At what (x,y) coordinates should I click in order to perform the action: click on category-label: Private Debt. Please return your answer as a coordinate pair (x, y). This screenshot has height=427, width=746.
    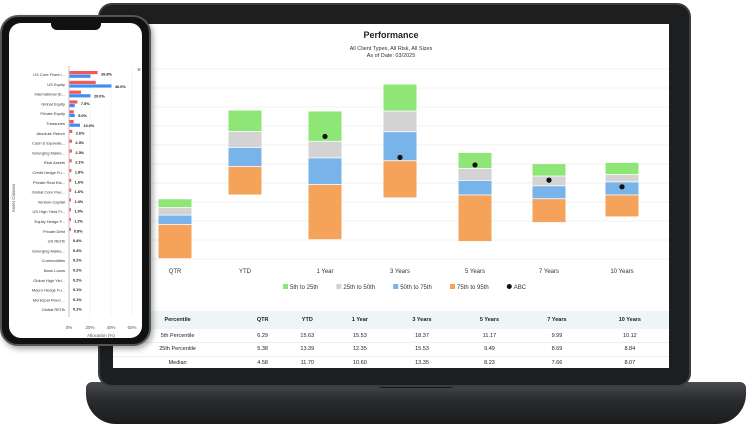
    Looking at the image, I should click on (54, 231).